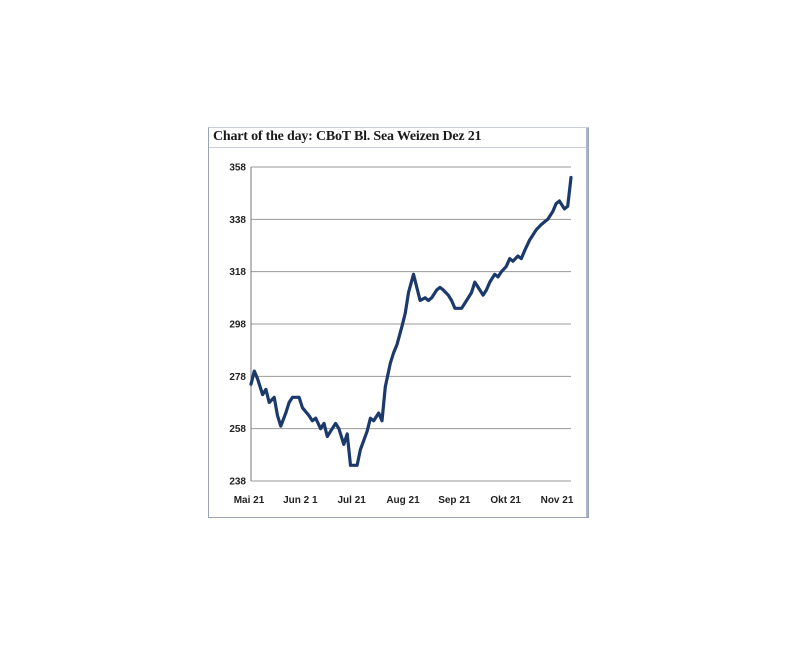  Describe the element at coordinates (454, 500) in the screenshot. I see `x-tick-label: Sep 21` at that location.